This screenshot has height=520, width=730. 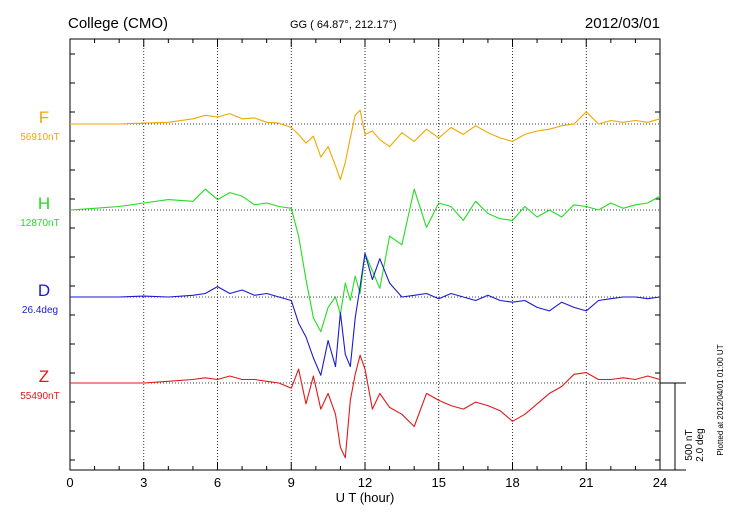 I want to click on x-tick-label: 9, so click(x=291, y=482).